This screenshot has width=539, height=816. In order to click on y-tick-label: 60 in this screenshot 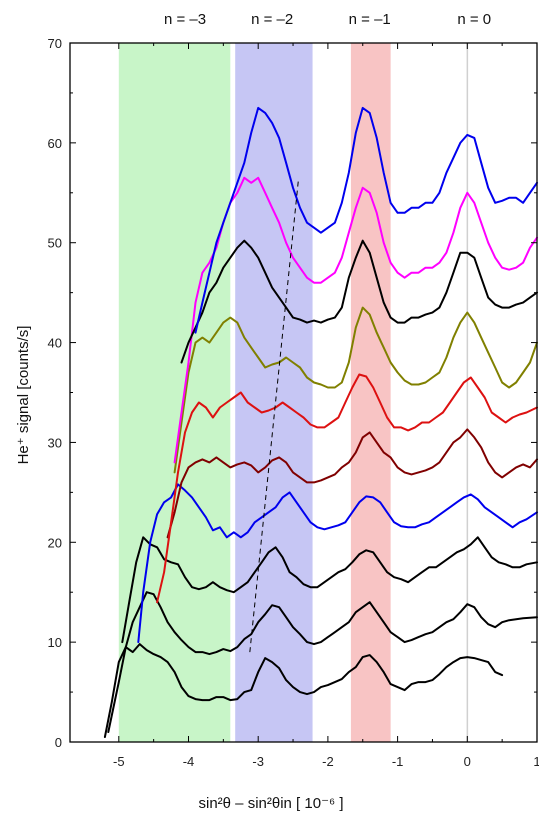, I will do `click(55, 143)`.